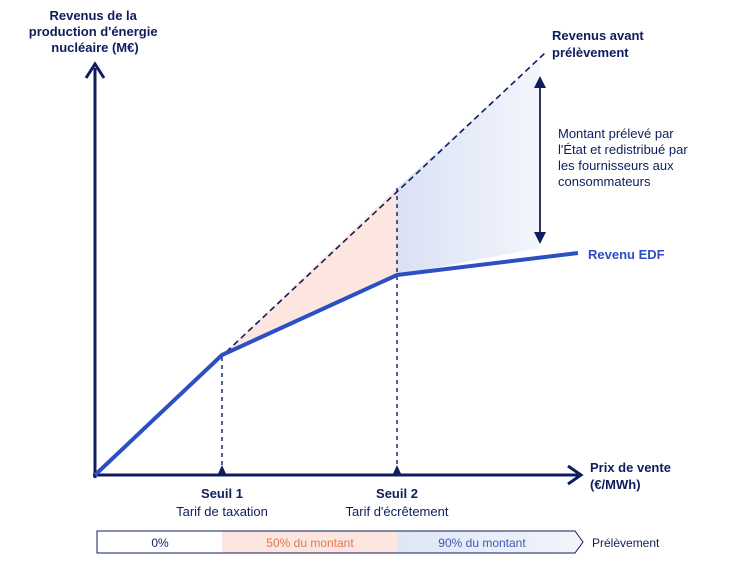 The image size is (747, 565). I want to click on edf-line-label: Revenu EDF, so click(626, 254).